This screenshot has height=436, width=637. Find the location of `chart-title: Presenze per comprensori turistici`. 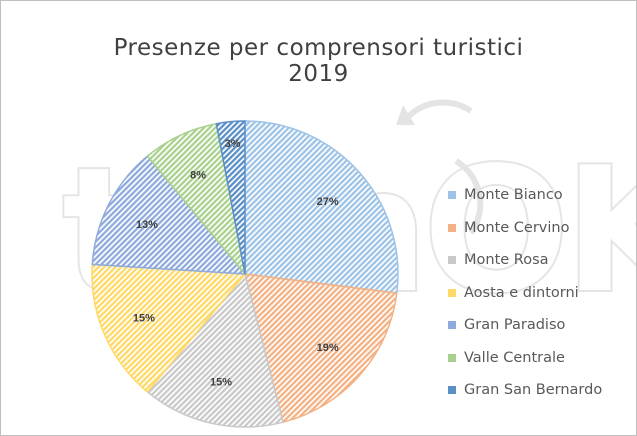

chart-title: Presenze per comprensori turistici is located at coordinates (318, 48).